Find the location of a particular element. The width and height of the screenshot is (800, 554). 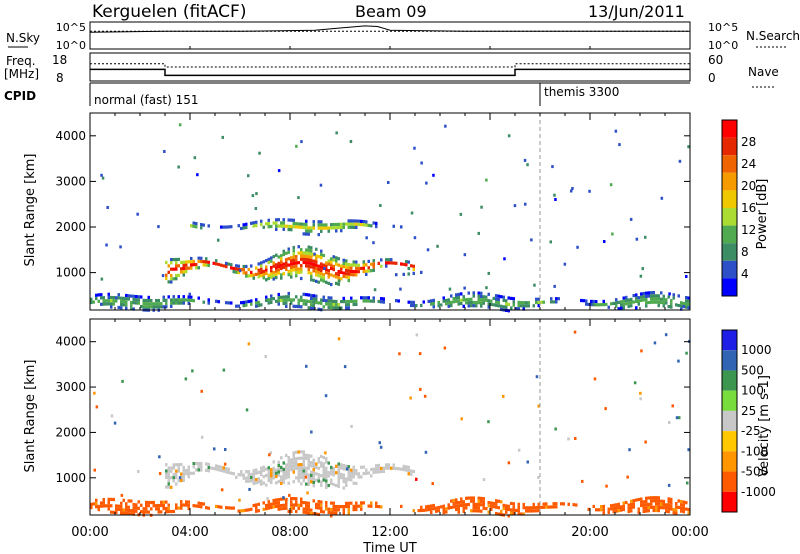

freq-tick-bottom: 8 is located at coordinates (60, 78).